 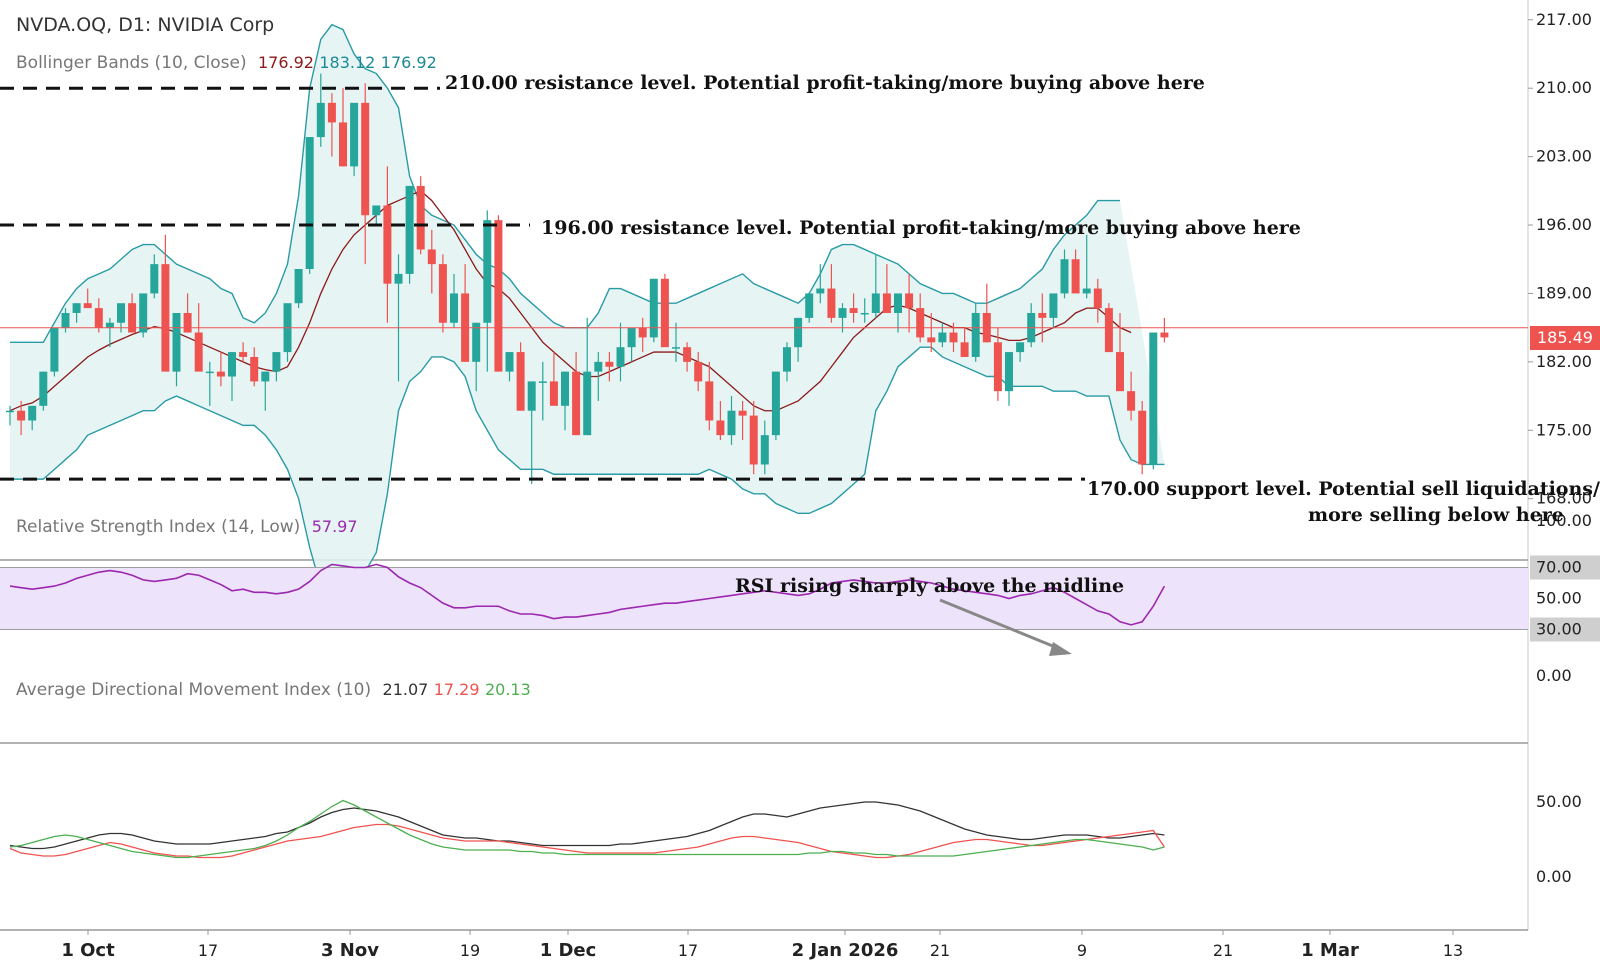 I want to click on time-tick-label: 19, so click(x=470, y=950).